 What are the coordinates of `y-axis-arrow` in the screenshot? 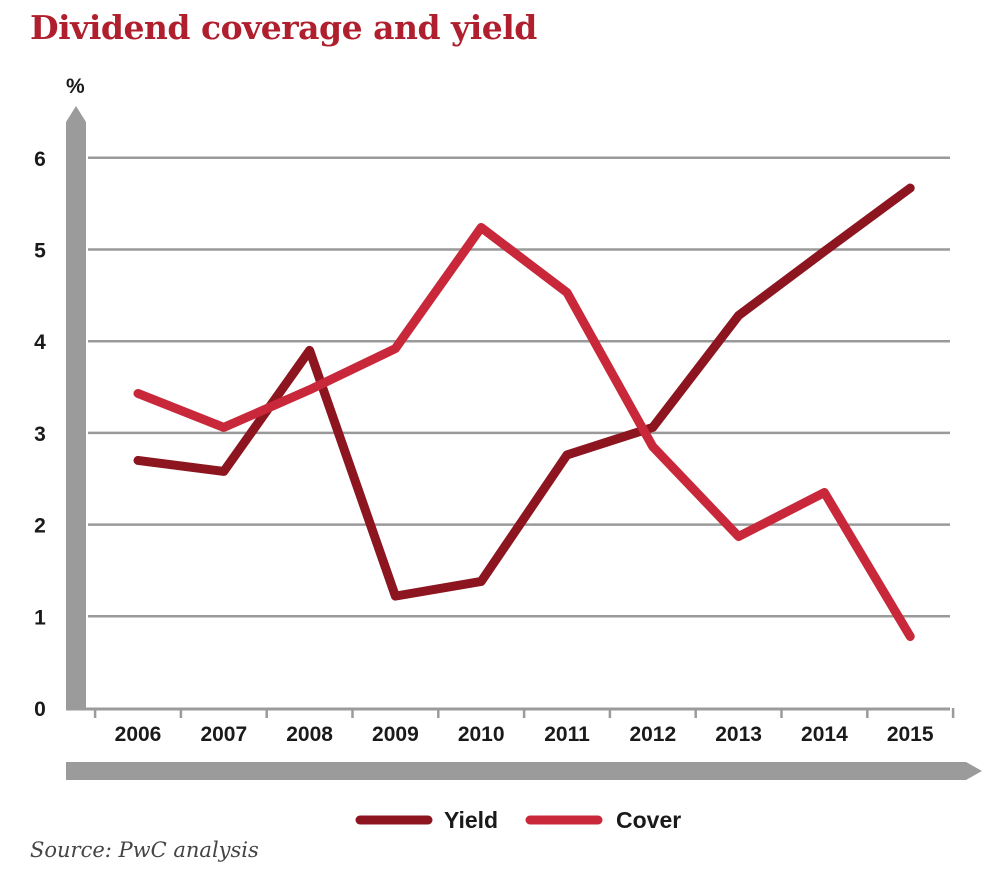 It's located at (76, 407).